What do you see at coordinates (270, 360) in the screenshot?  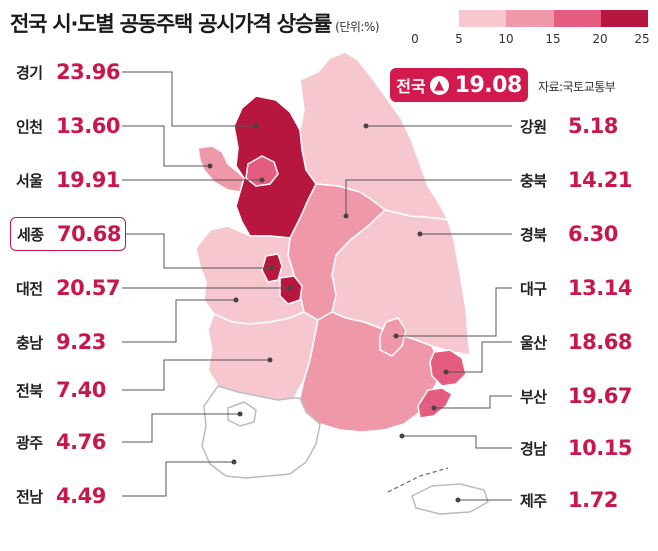 I see `dot-jeonbuk` at bounding box center [270, 360].